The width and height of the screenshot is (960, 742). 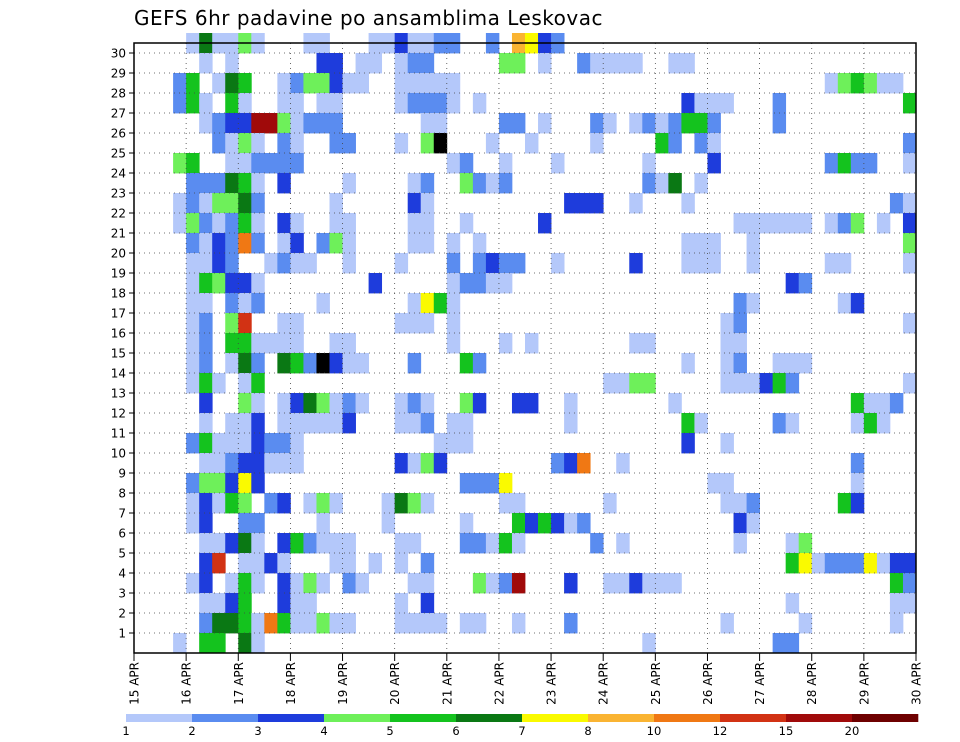 I want to click on x-tick-label: 23 APR, so click(x=552, y=683).